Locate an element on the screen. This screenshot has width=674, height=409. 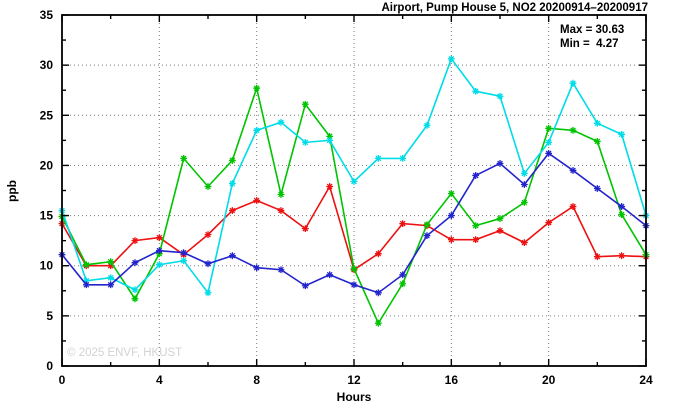
x-axis-title: Hours is located at coordinates (354, 397).